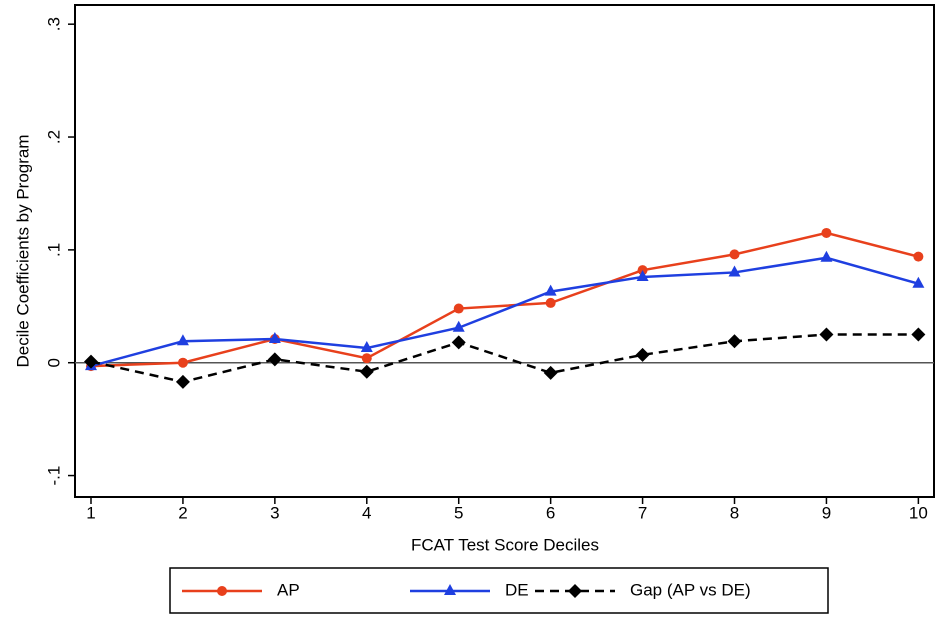  I want to click on y-tick-label: 0, so click(53, 362).